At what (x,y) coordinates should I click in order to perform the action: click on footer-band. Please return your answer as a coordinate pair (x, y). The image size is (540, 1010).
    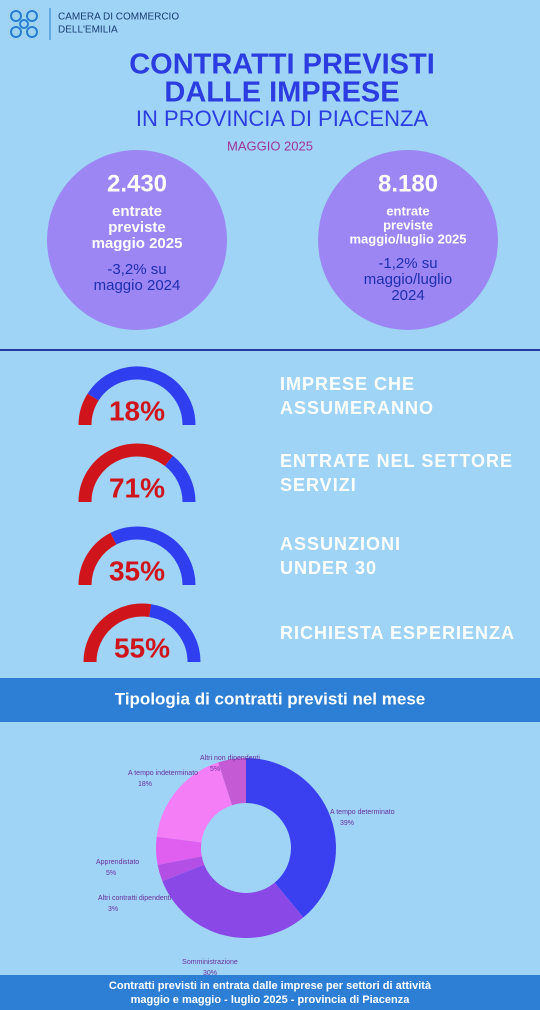
    Looking at the image, I should click on (270, 992).